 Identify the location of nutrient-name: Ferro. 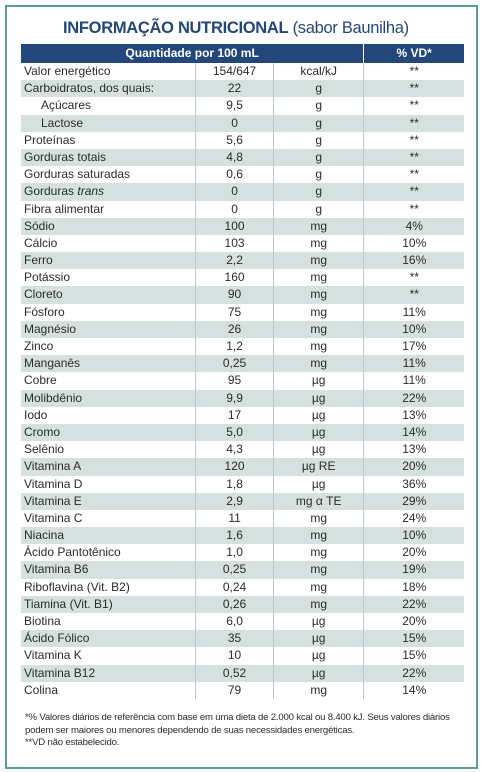
(38, 260).